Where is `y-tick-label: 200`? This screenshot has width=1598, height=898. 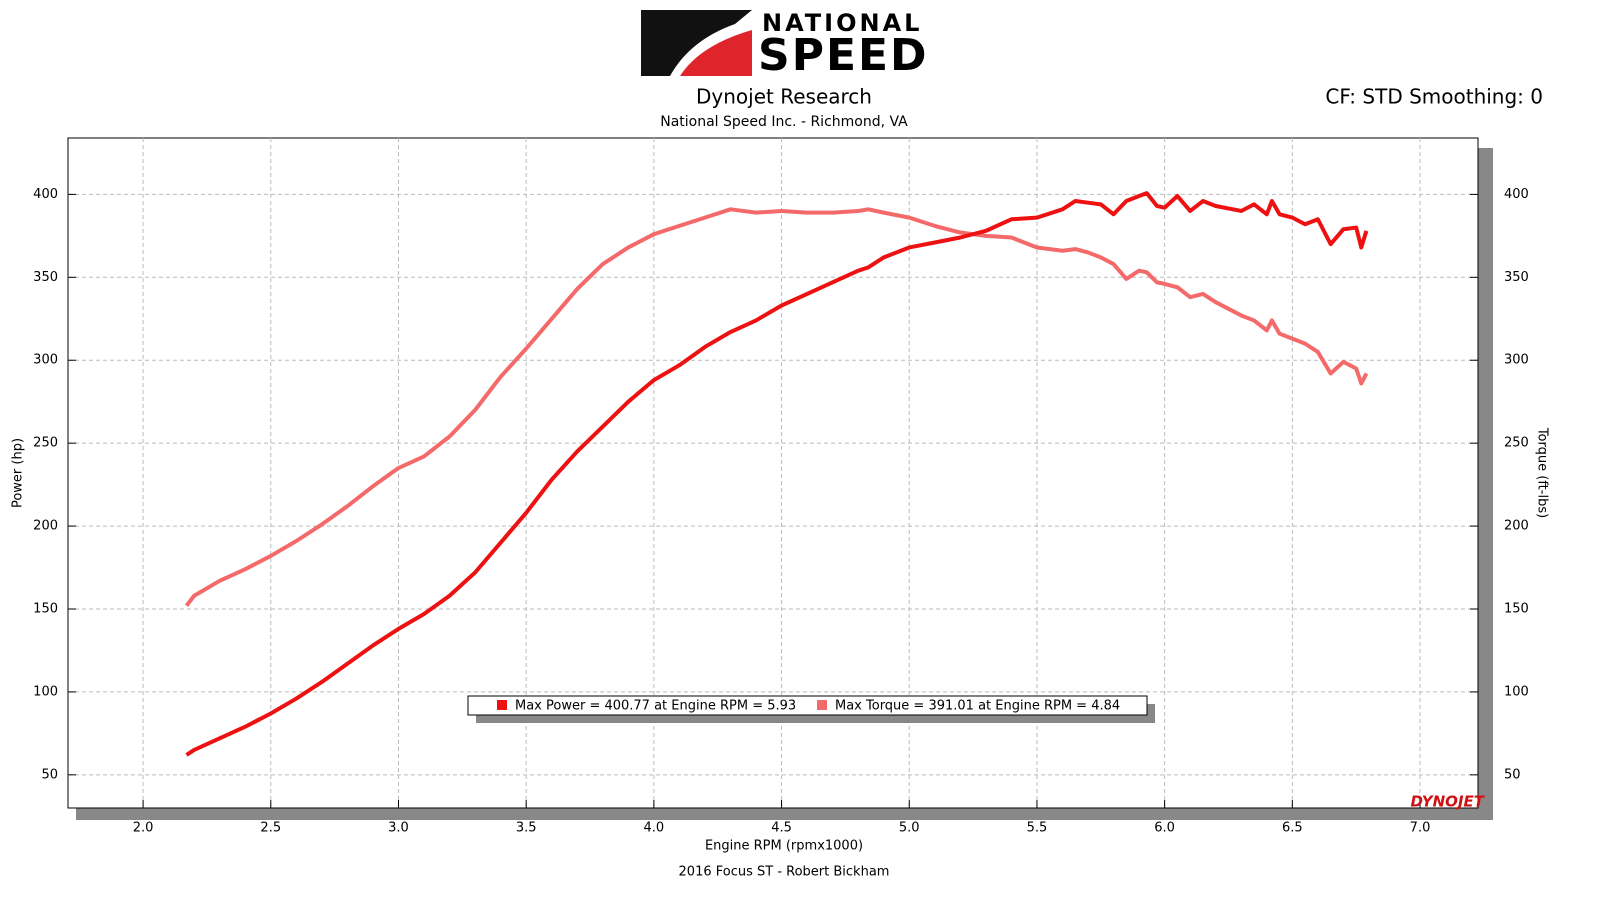
y-tick-label: 200 is located at coordinates (45, 526).